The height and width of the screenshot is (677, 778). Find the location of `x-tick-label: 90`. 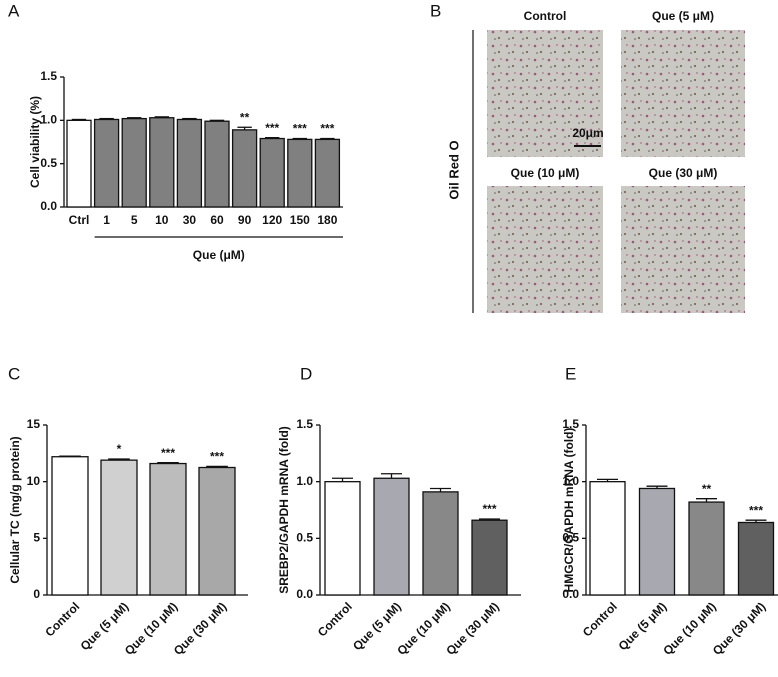

x-tick-label: 90 is located at coordinates (245, 220).